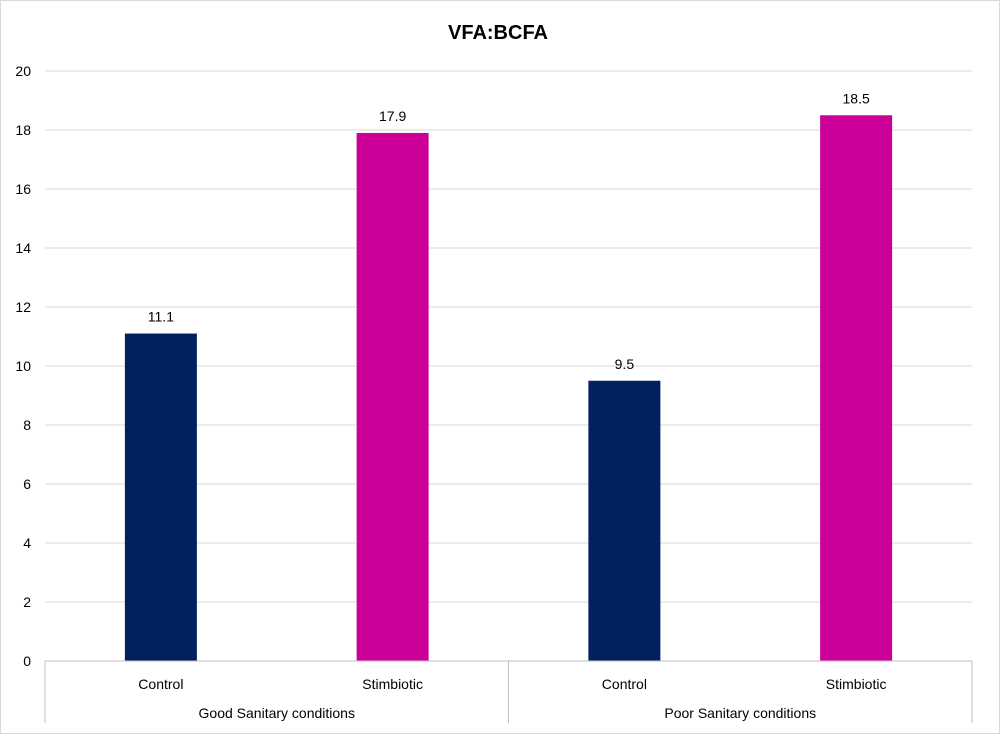 Image resolution: width=1000 pixels, height=738 pixels. Describe the element at coordinates (498, 33) in the screenshot. I see `chart-title: VFA:BCFA` at that location.